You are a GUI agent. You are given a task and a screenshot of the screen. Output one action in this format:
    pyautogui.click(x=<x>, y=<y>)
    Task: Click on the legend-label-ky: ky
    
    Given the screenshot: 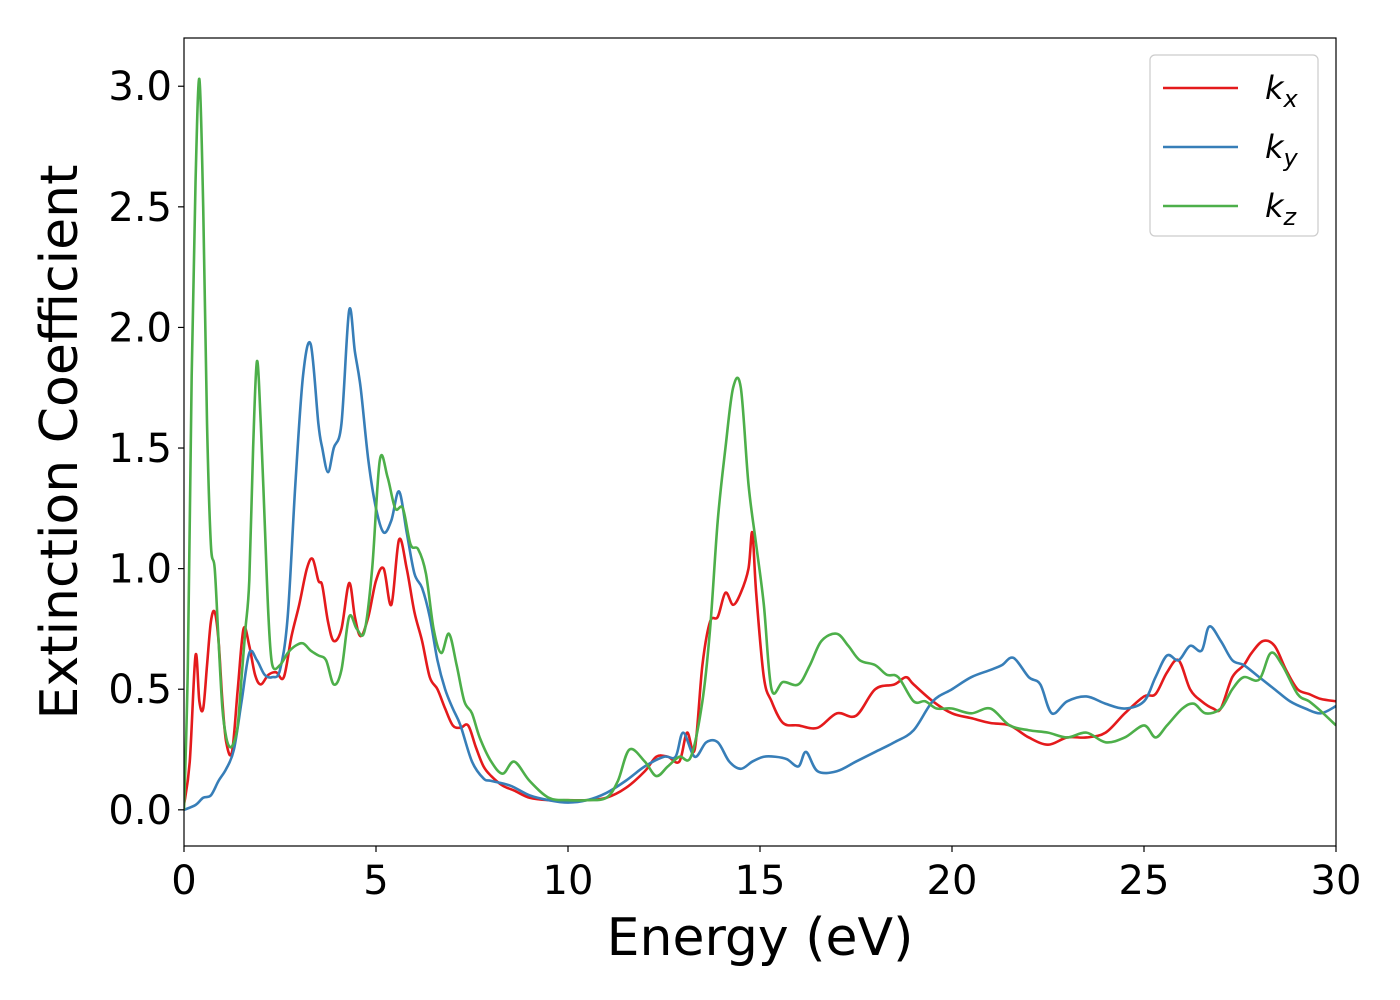 What is the action you would take?
    pyautogui.click(x=1282, y=150)
    